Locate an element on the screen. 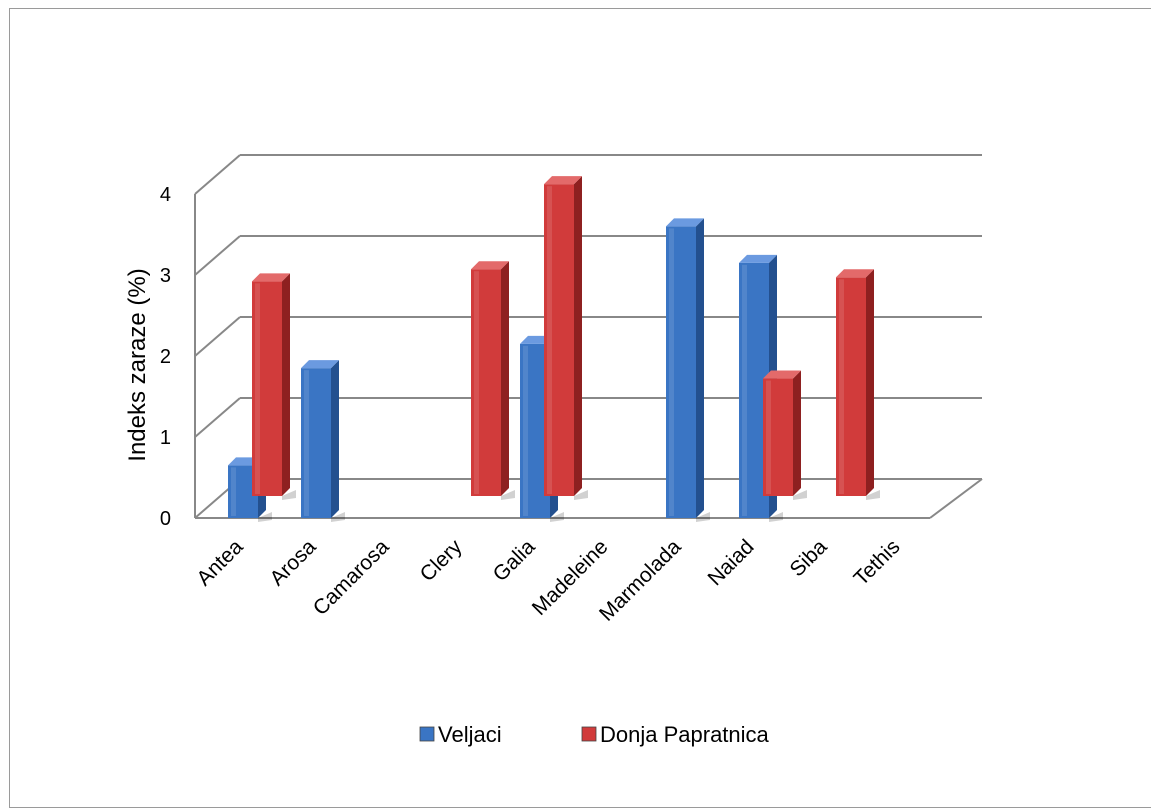  category-label: Naiad is located at coordinates (730, 562).